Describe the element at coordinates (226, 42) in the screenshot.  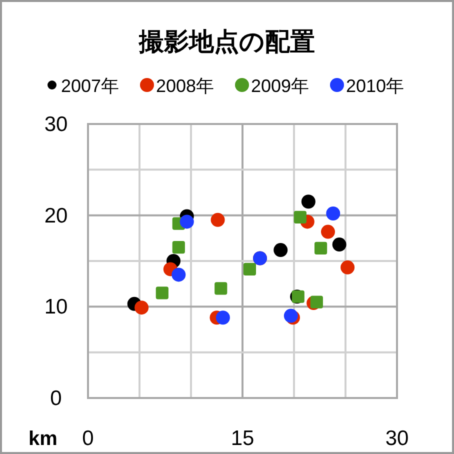
I see `chart-title: 撮影地点の配置` at that location.